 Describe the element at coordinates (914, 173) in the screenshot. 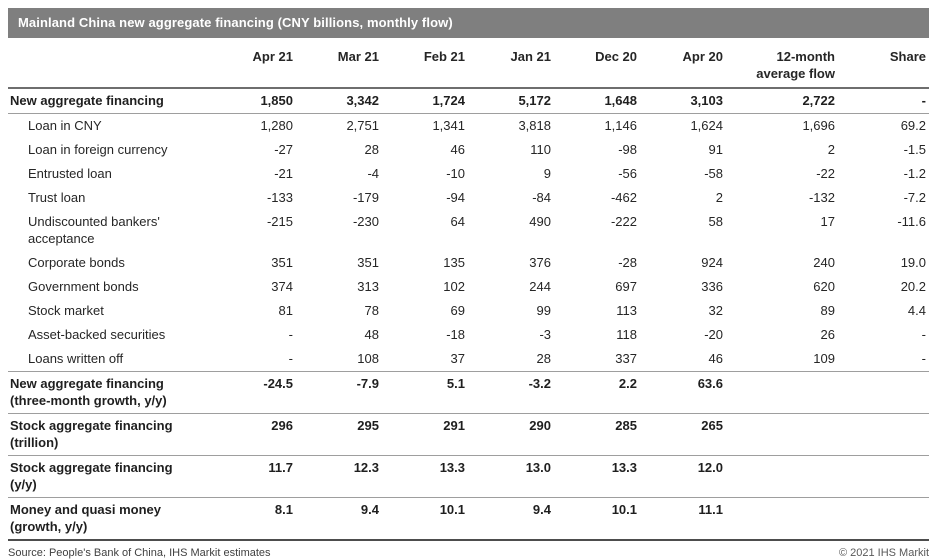

I see `cell: -1.2` at that location.